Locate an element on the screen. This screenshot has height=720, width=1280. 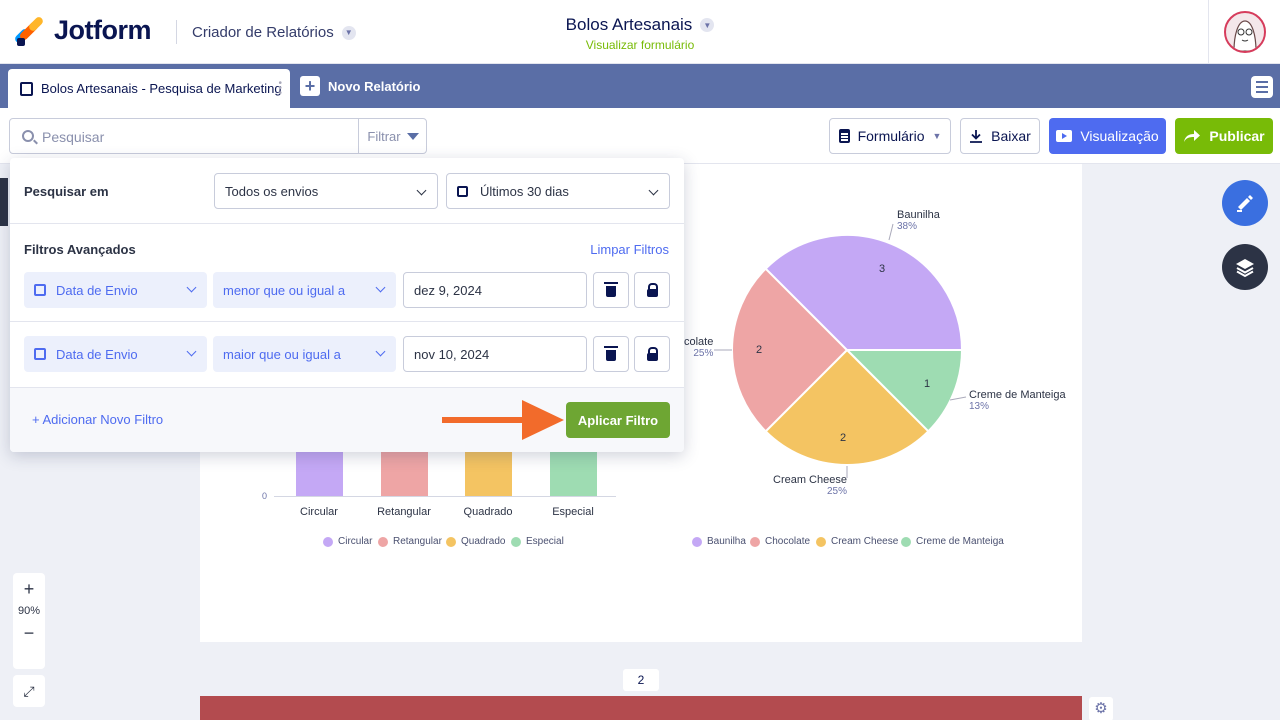
legend-item: Retangular is located at coordinates (410, 541).